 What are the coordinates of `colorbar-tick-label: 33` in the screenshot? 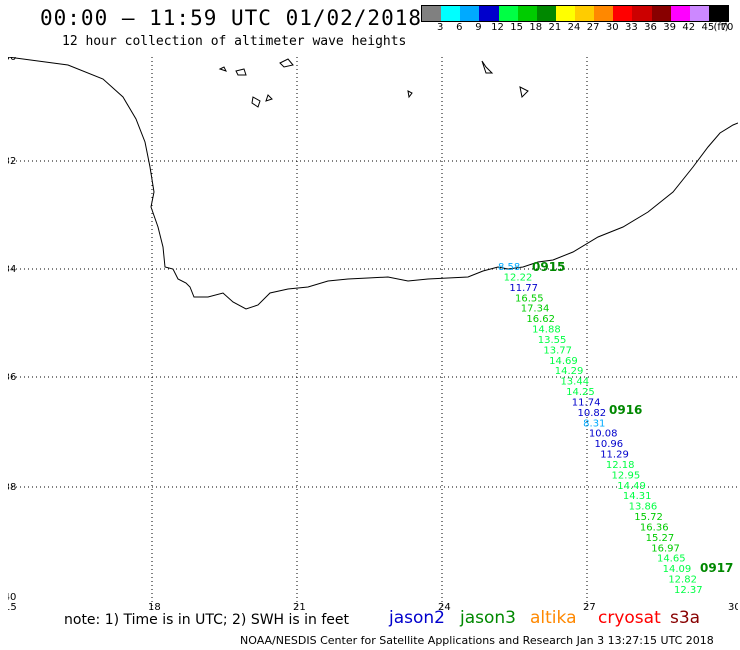 It's located at (631, 27).